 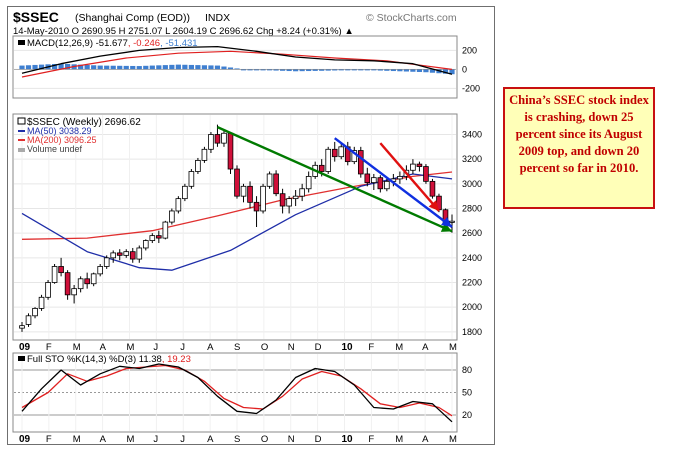 What do you see at coordinates (472, 209) in the screenshot?
I see `price-tick-label: 2800` at bounding box center [472, 209].